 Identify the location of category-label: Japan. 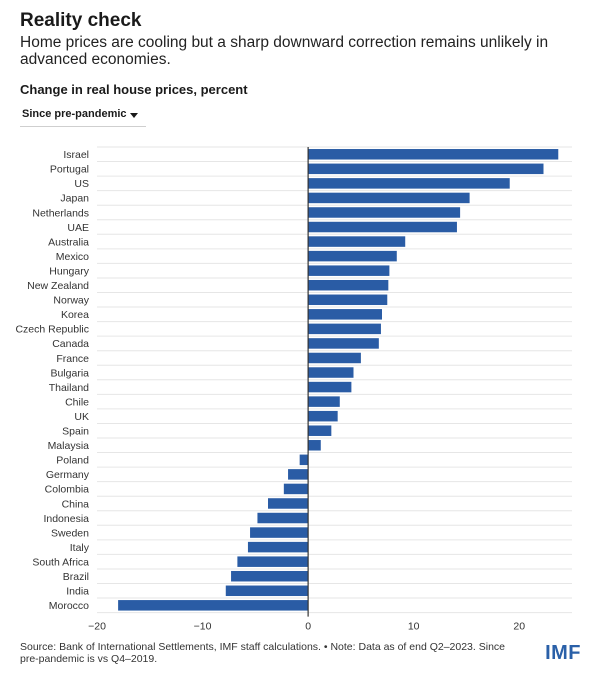
(74, 199).